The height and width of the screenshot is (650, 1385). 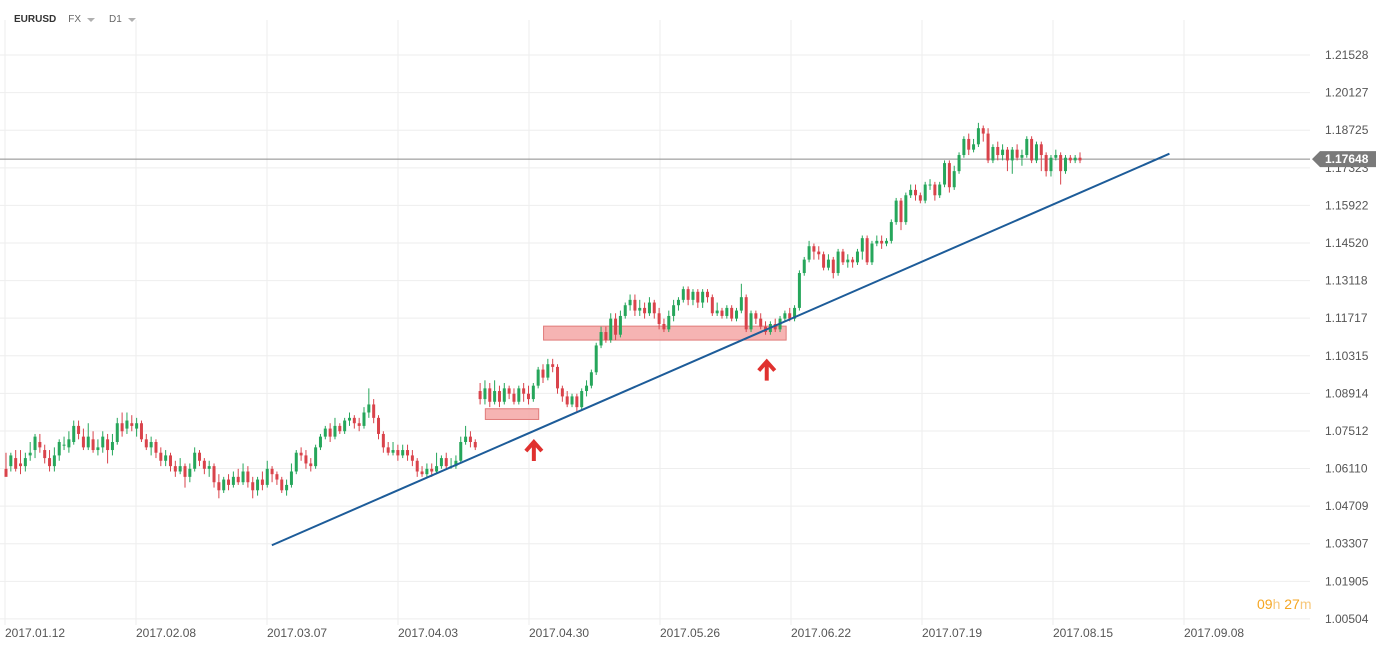 What do you see at coordinates (1284, 604) in the screenshot?
I see `candle-countdown: 09h 27m` at bounding box center [1284, 604].